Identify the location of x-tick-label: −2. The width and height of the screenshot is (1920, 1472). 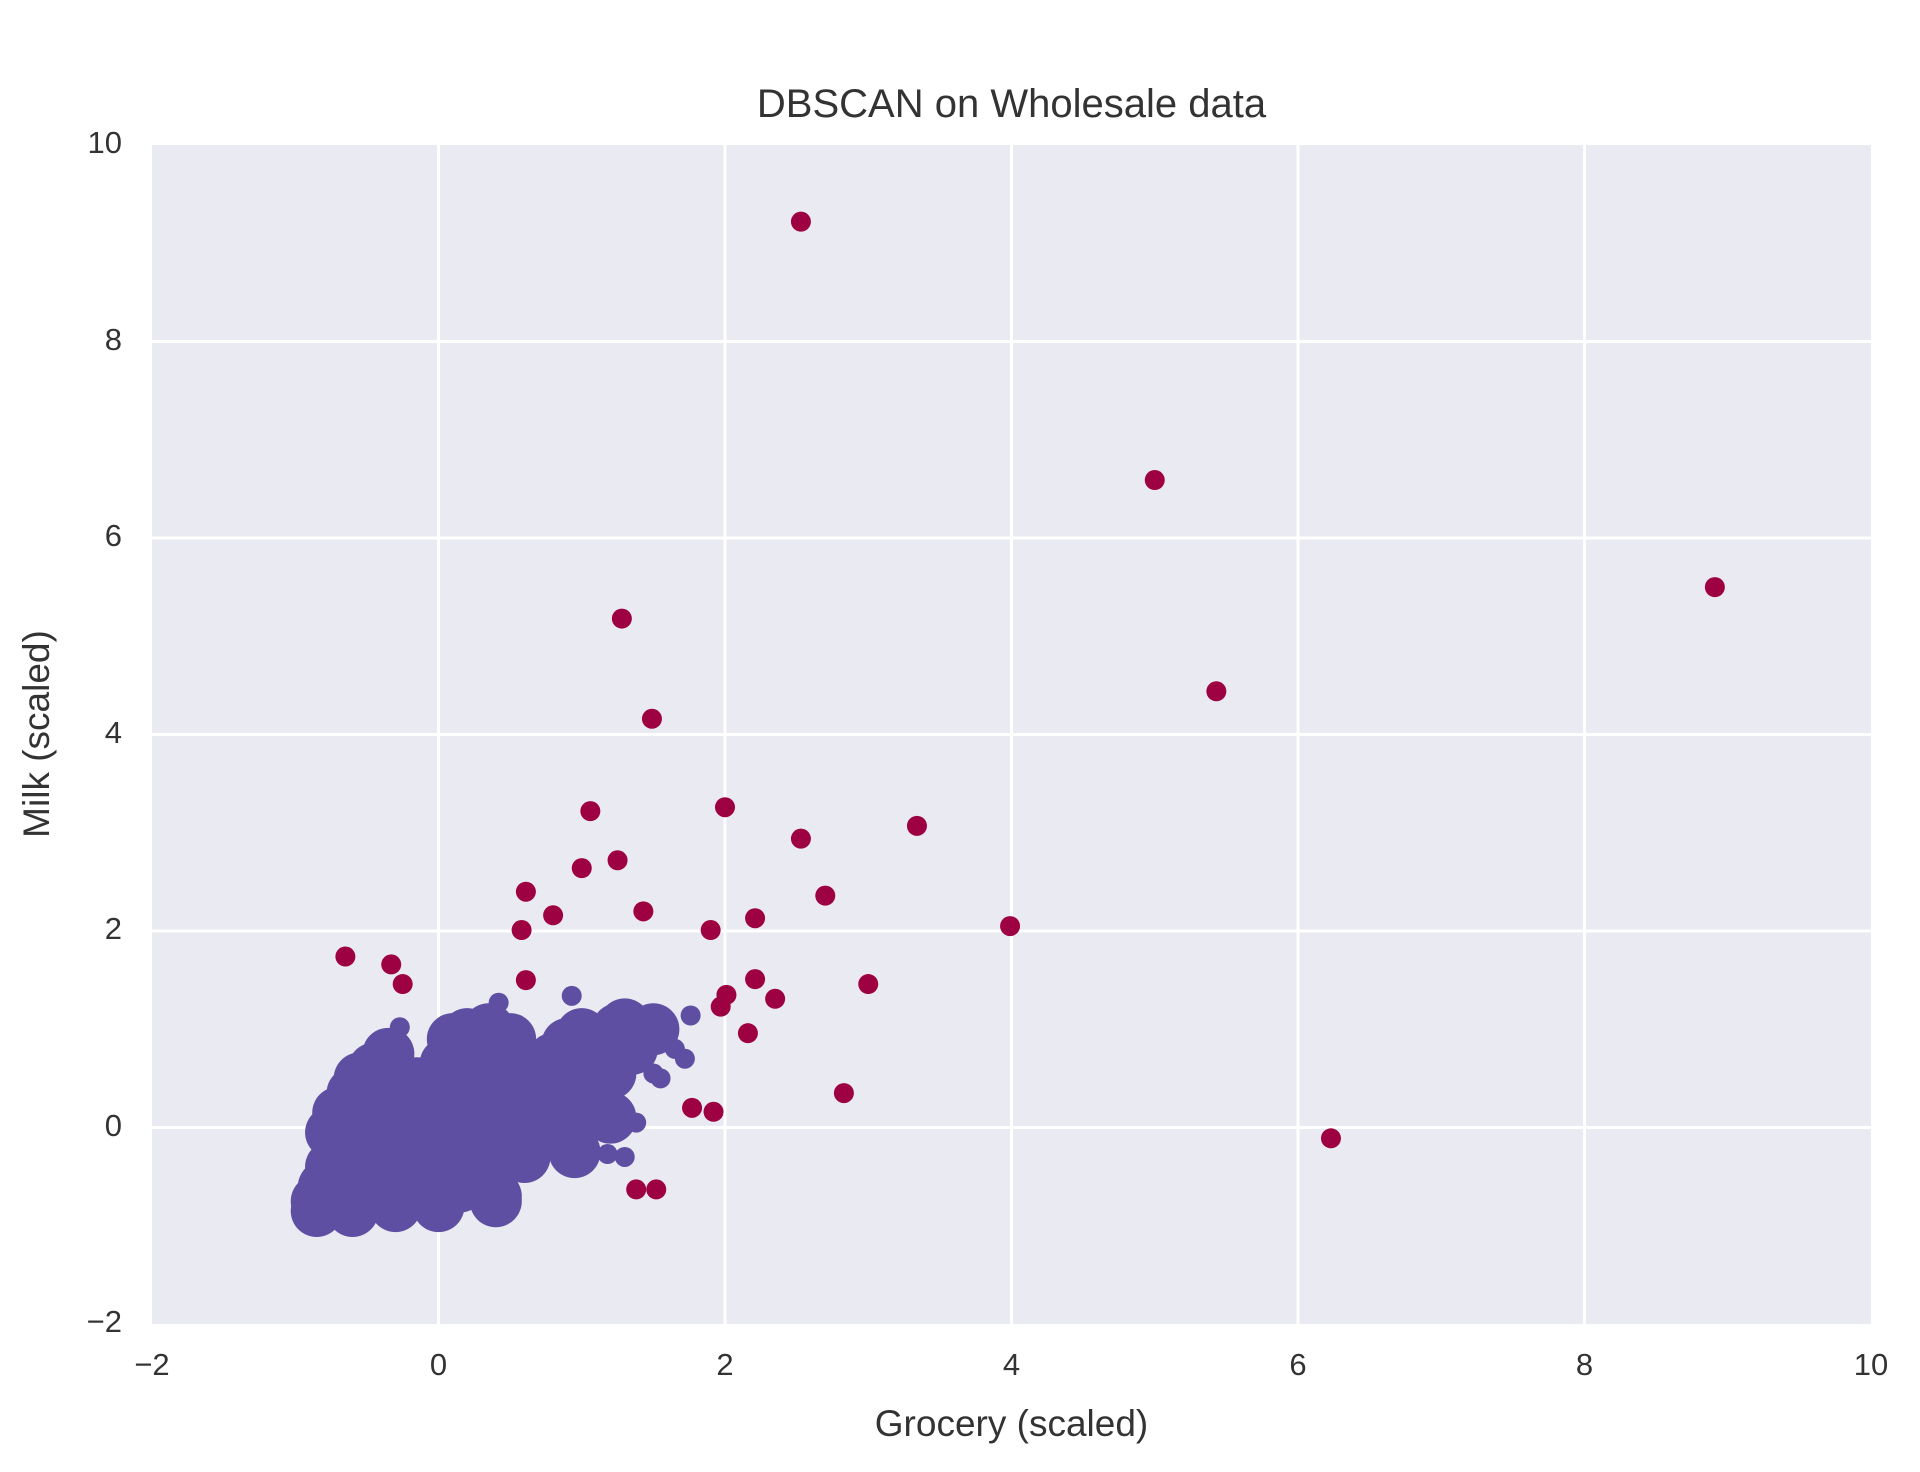
(152, 1364).